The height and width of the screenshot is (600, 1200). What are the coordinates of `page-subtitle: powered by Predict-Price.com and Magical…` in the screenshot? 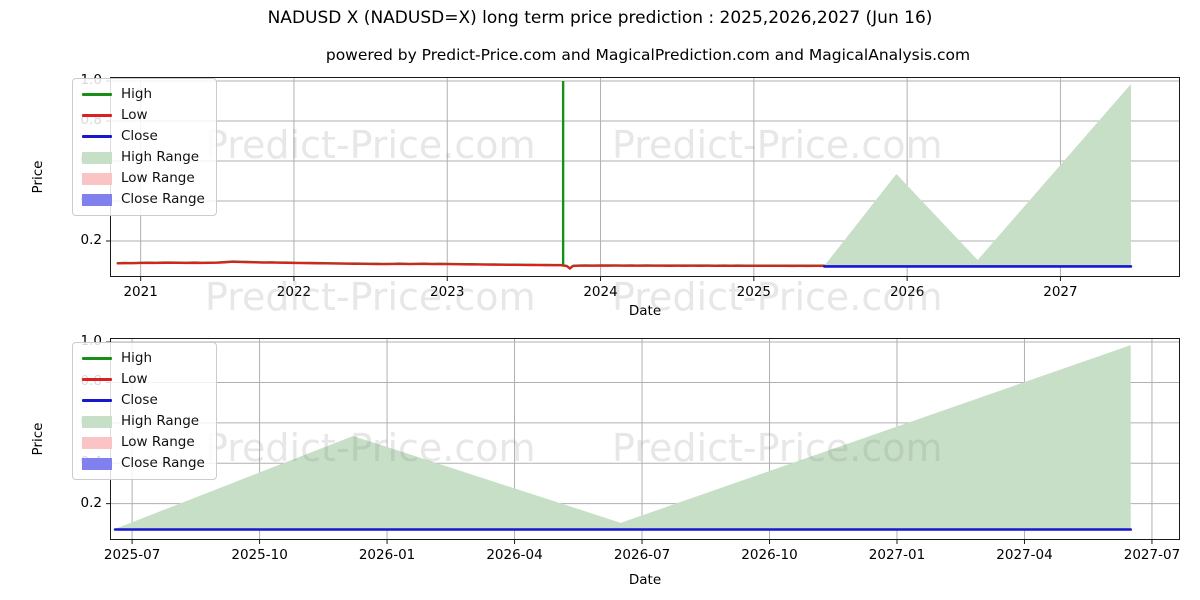 It's located at (648, 55).